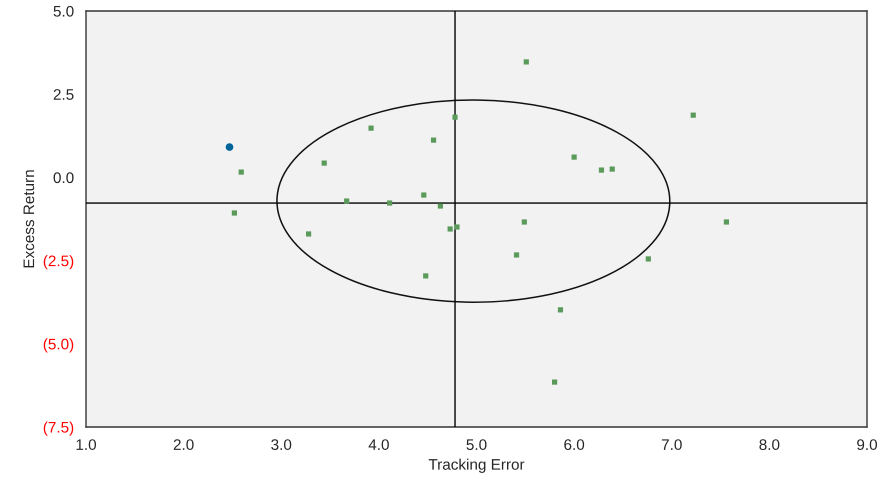 The width and height of the screenshot is (896, 484). Describe the element at coordinates (184, 444) in the screenshot. I see `x-tick-label: 2.0` at that location.